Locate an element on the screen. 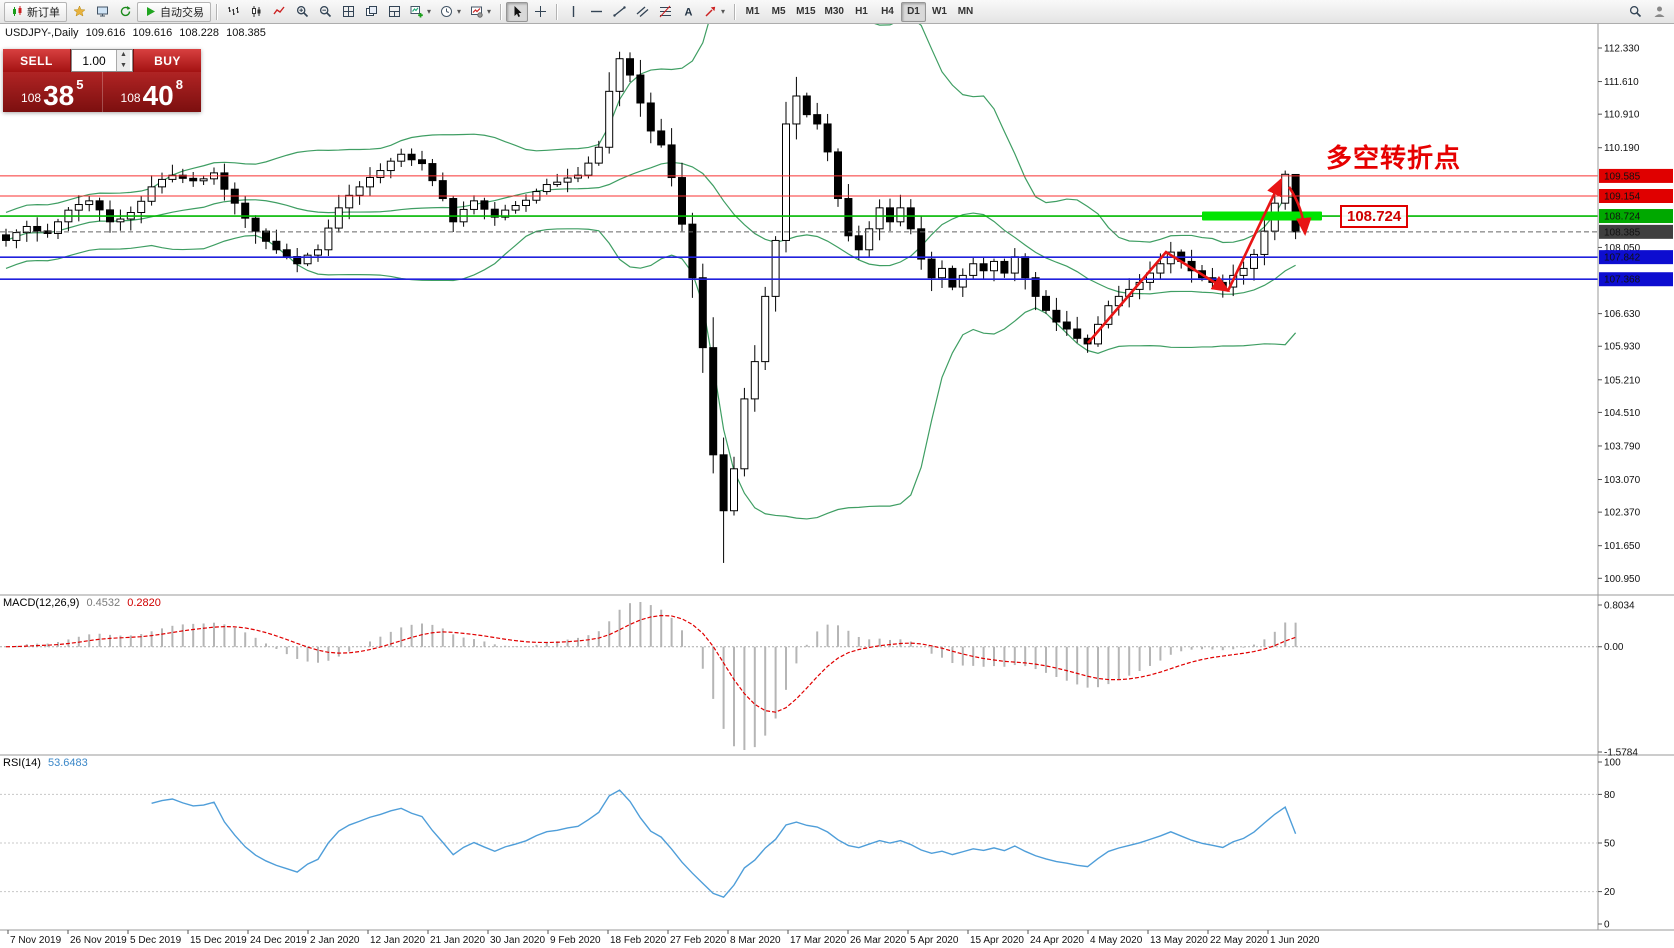 The image size is (1674, 948). quick-search is located at coordinates (1635, 12).